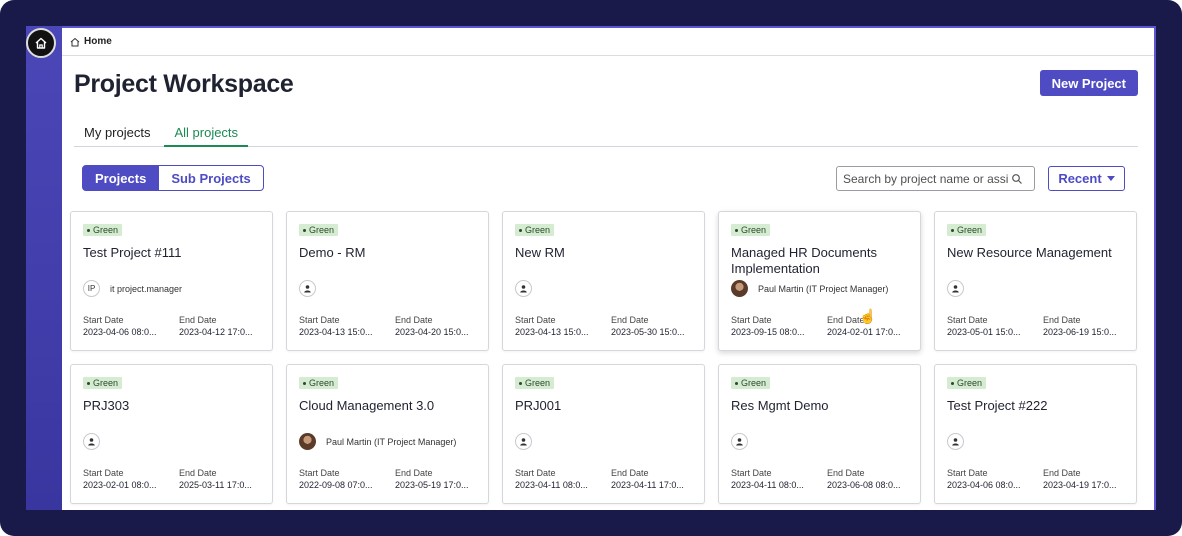 The height and width of the screenshot is (536, 1182). What do you see at coordinates (184, 84) in the screenshot?
I see `page-title: Project Workspace` at bounding box center [184, 84].